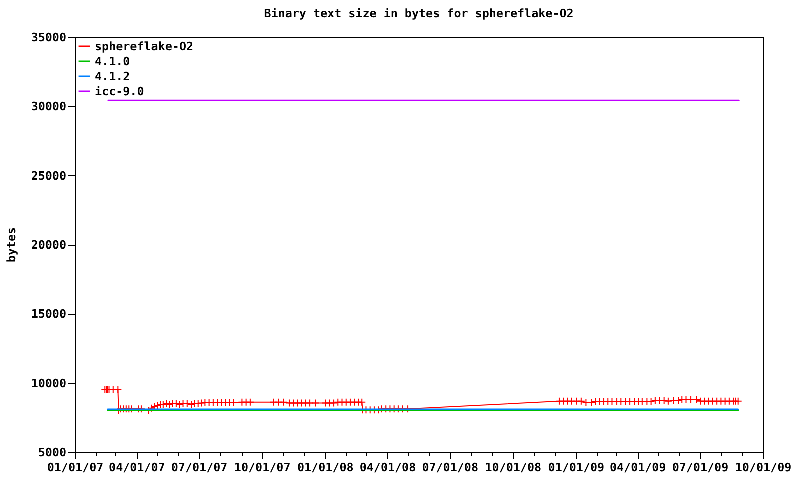 The width and height of the screenshot is (800, 480). I want to click on x-tick-label: 07/01/07, so click(199, 467).